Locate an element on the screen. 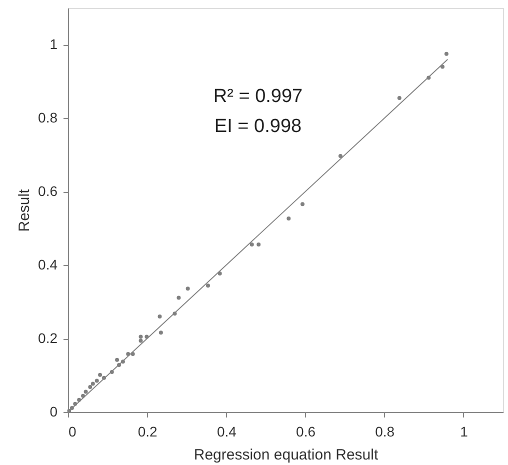 This screenshot has width=508, height=465. x-tick-label: 1 is located at coordinates (464, 432).